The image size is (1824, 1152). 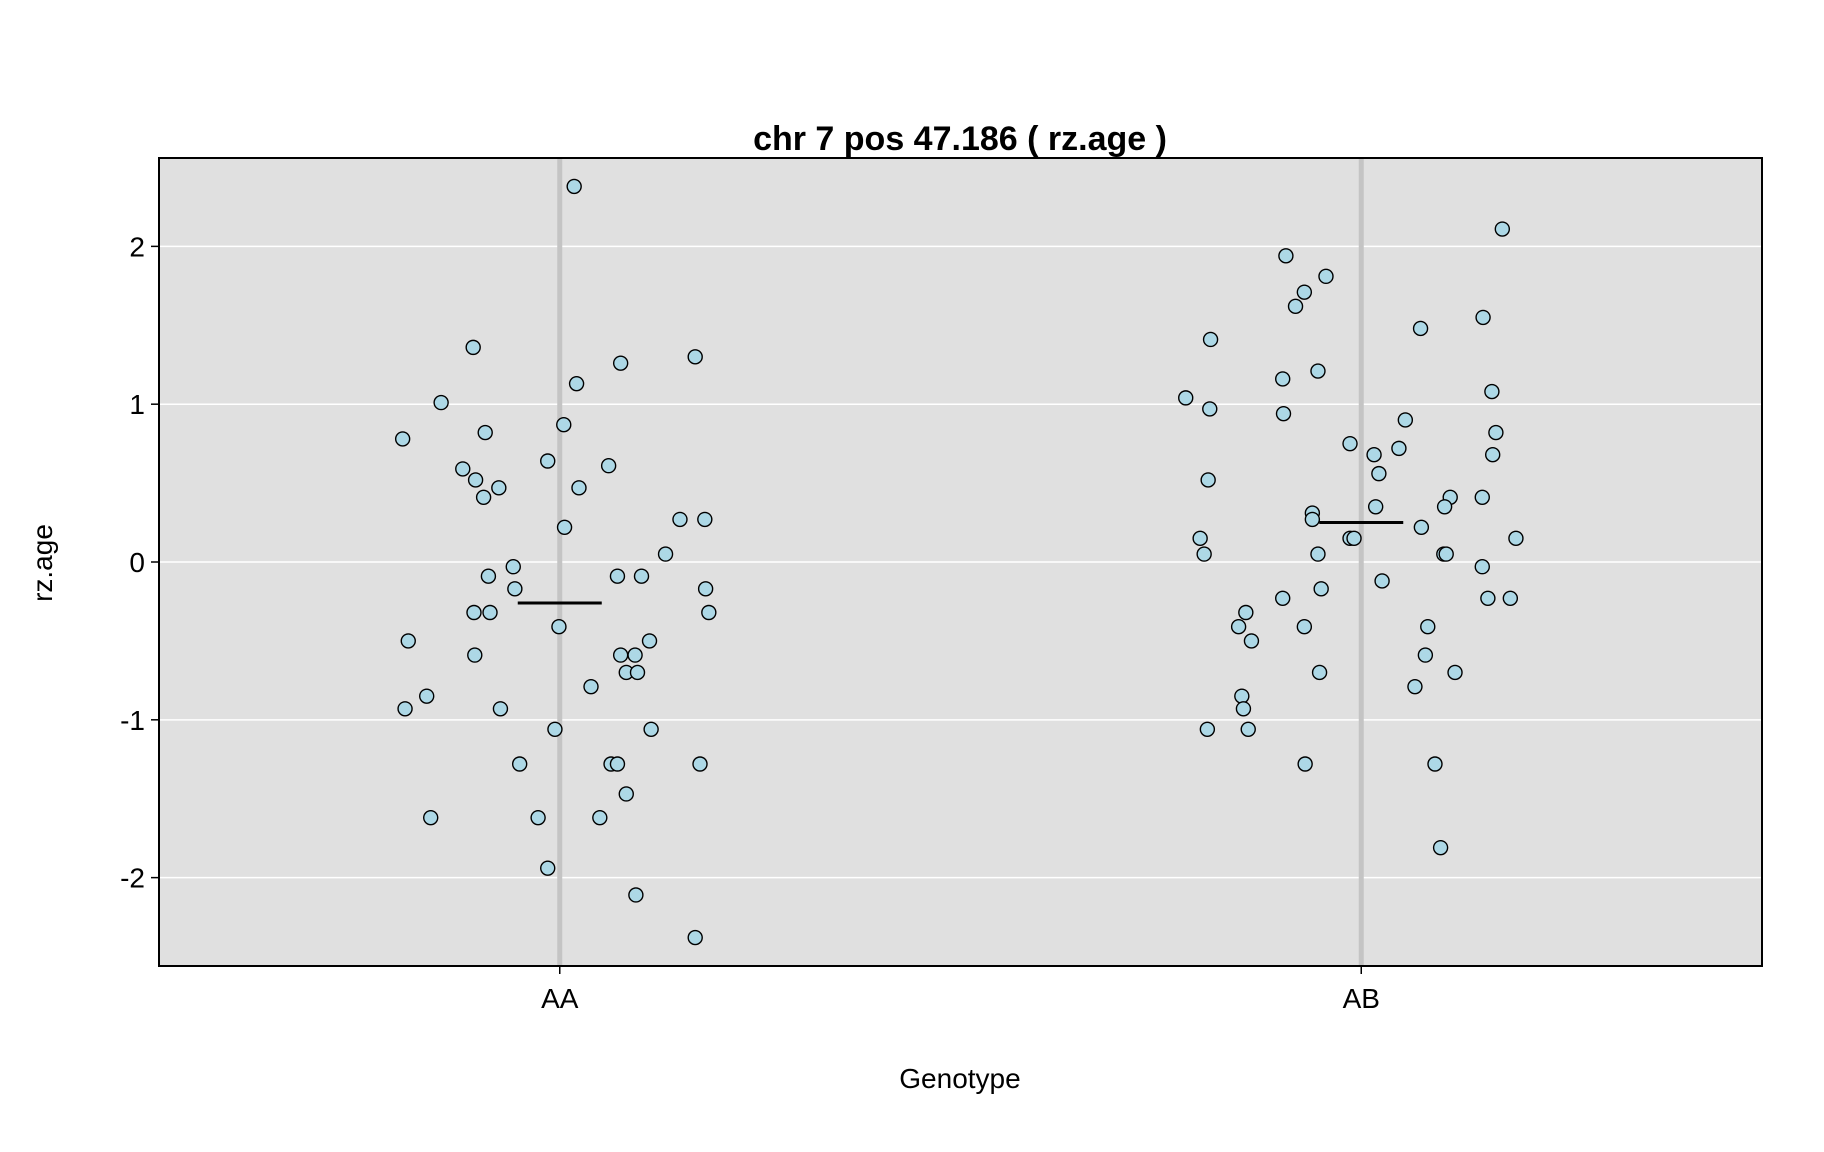 I want to click on y-tick-label-1: -1, so click(x=132, y=720).